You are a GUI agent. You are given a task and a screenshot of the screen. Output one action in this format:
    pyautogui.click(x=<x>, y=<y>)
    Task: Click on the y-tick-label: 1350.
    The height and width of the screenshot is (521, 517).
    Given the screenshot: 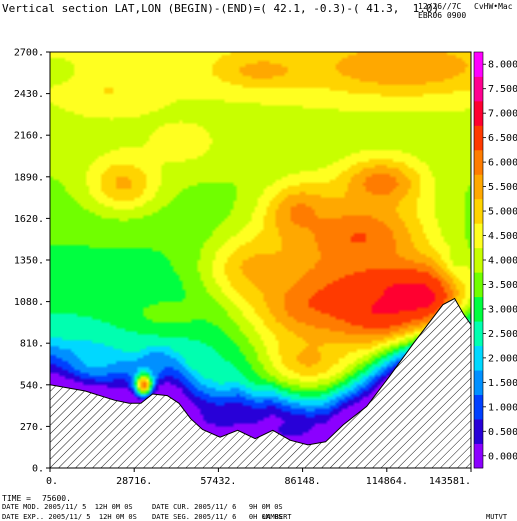 What is the action you would take?
    pyautogui.click(x=29, y=261)
    